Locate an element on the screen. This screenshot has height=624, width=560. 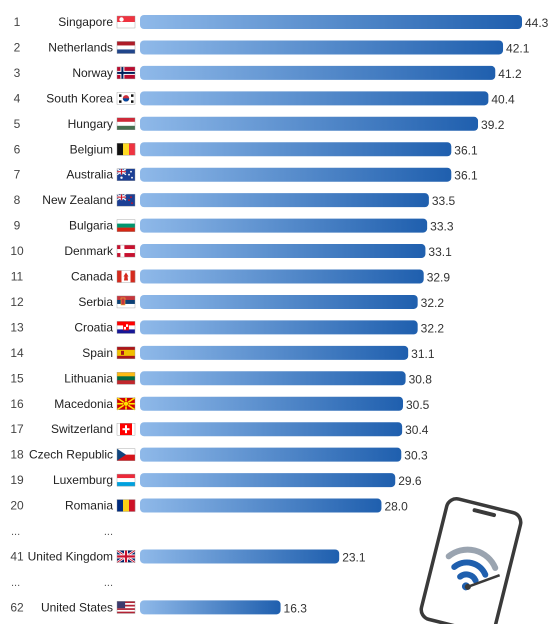
value-label: 23.1 is located at coordinates (354, 557).